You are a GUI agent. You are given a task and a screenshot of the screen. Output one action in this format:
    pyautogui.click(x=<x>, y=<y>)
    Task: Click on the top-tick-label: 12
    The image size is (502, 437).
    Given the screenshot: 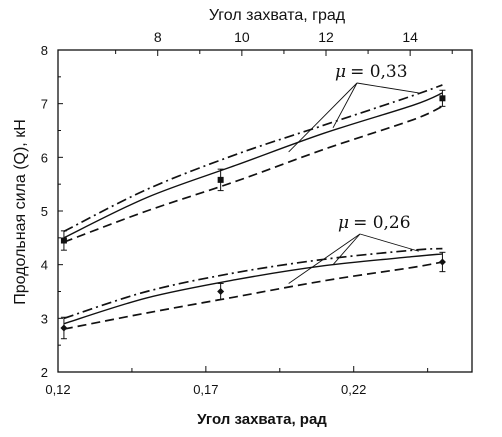 What is the action you would take?
    pyautogui.click(x=326, y=37)
    